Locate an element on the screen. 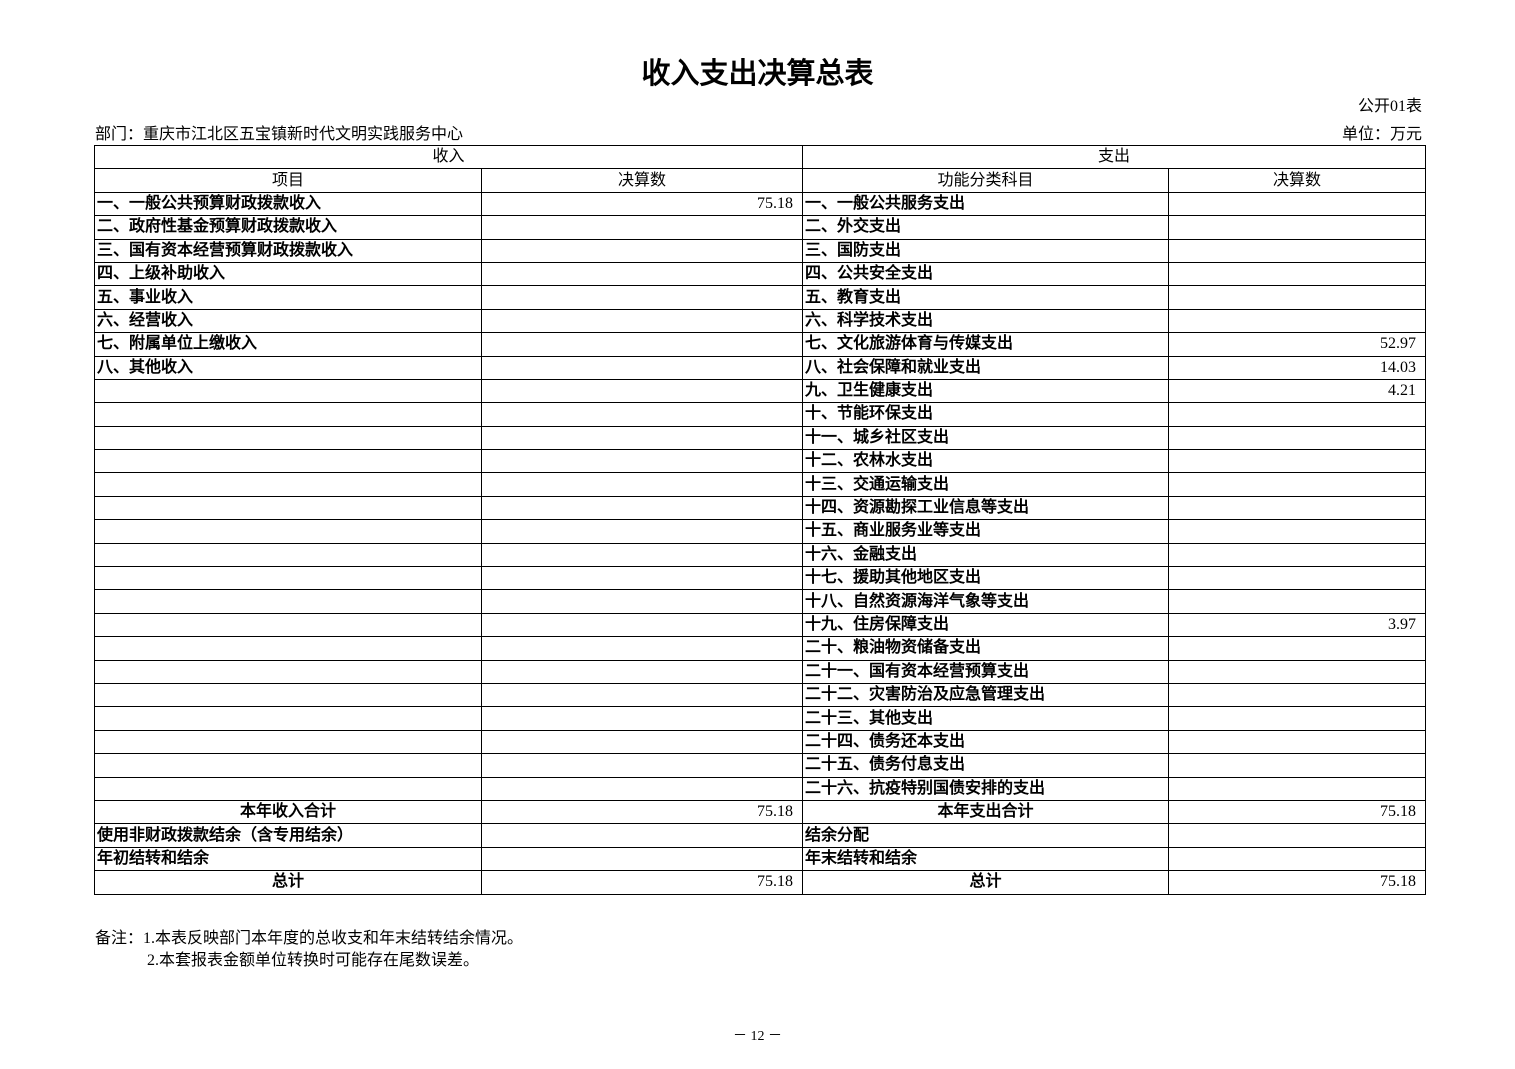 This screenshot has height=1069, width=1515. income-item-label: 二、政府性基金预算财政拨款收入 is located at coordinates (288, 227).